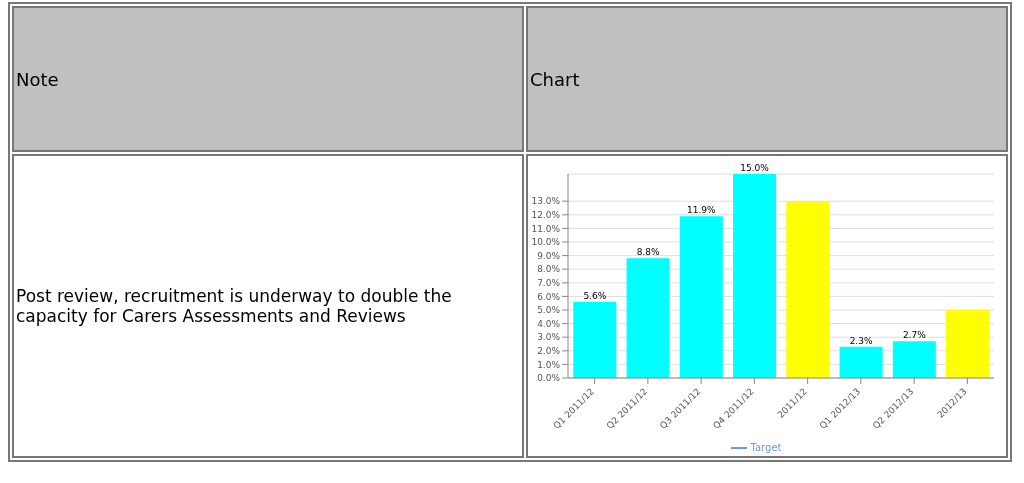 The height and width of the screenshot is (483, 1024). I want to click on y-tick-label: 13.0%, so click(546, 201).